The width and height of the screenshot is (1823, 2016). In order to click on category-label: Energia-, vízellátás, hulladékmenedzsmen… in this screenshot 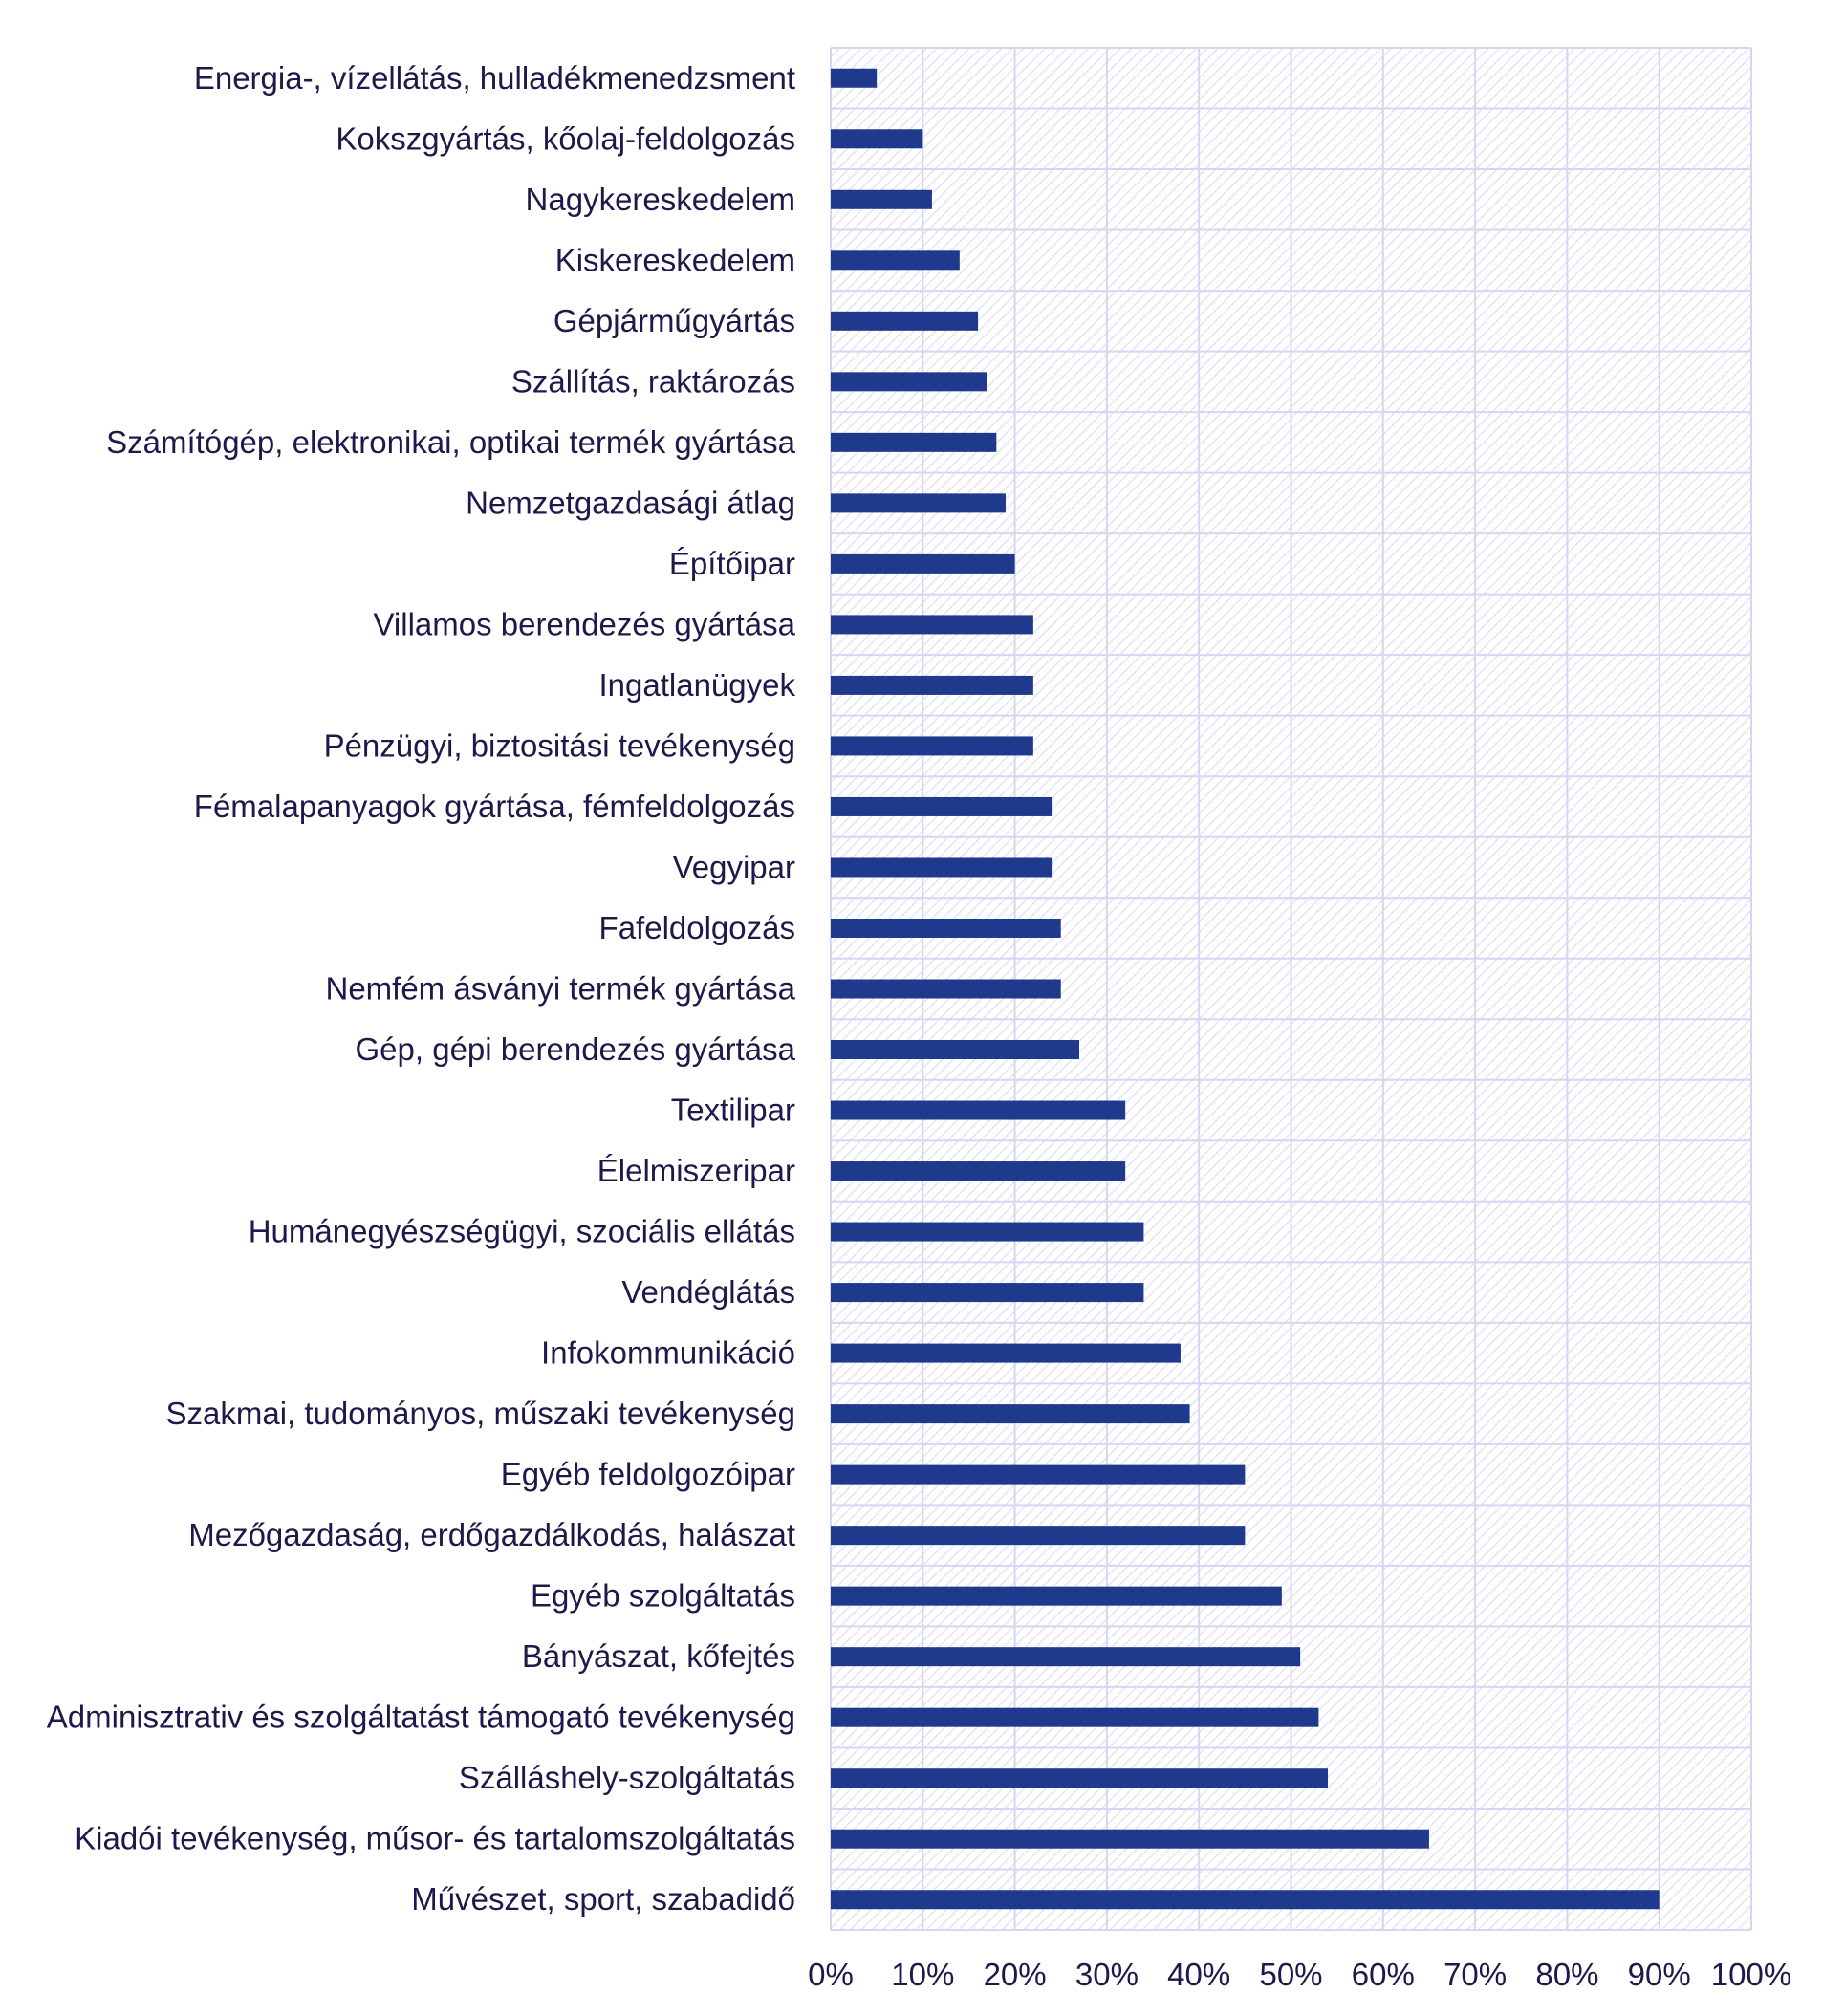, I will do `click(494, 78)`.